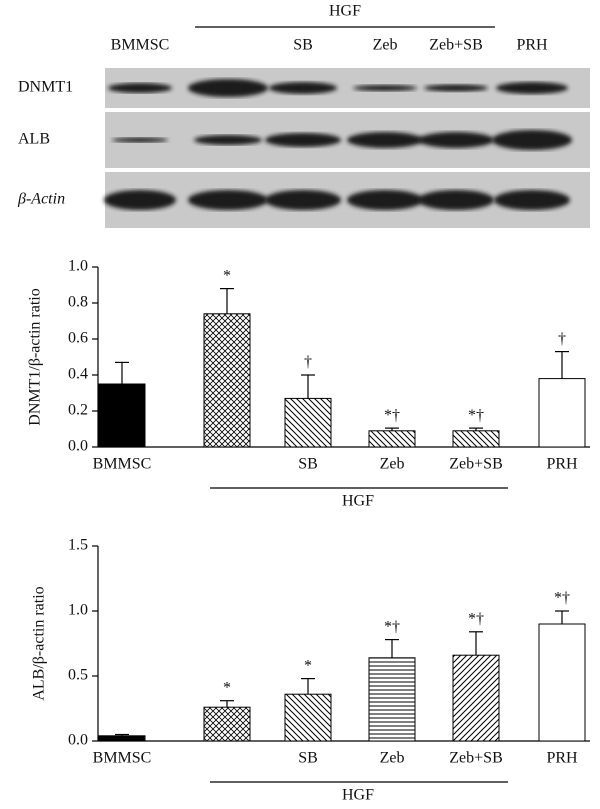  Describe the element at coordinates (78, 338) in the screenshot. I see `y-tick-label: 0.6` at that location.